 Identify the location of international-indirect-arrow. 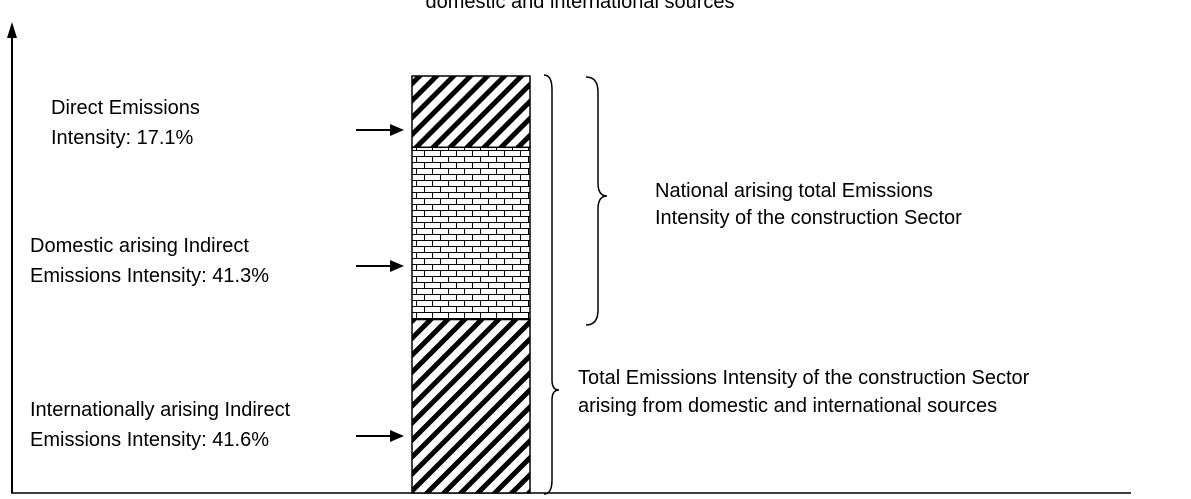
(380, 436).